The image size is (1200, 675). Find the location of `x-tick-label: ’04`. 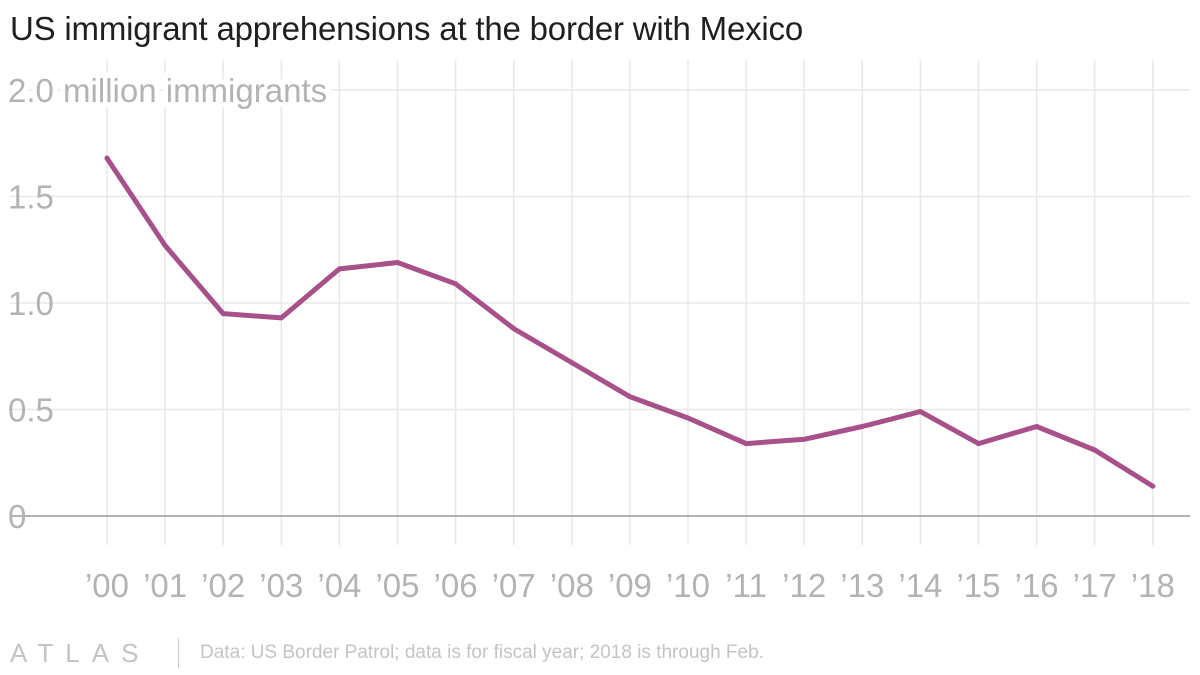

x-tick-label: ’04 is located at coordinates (339, 585).